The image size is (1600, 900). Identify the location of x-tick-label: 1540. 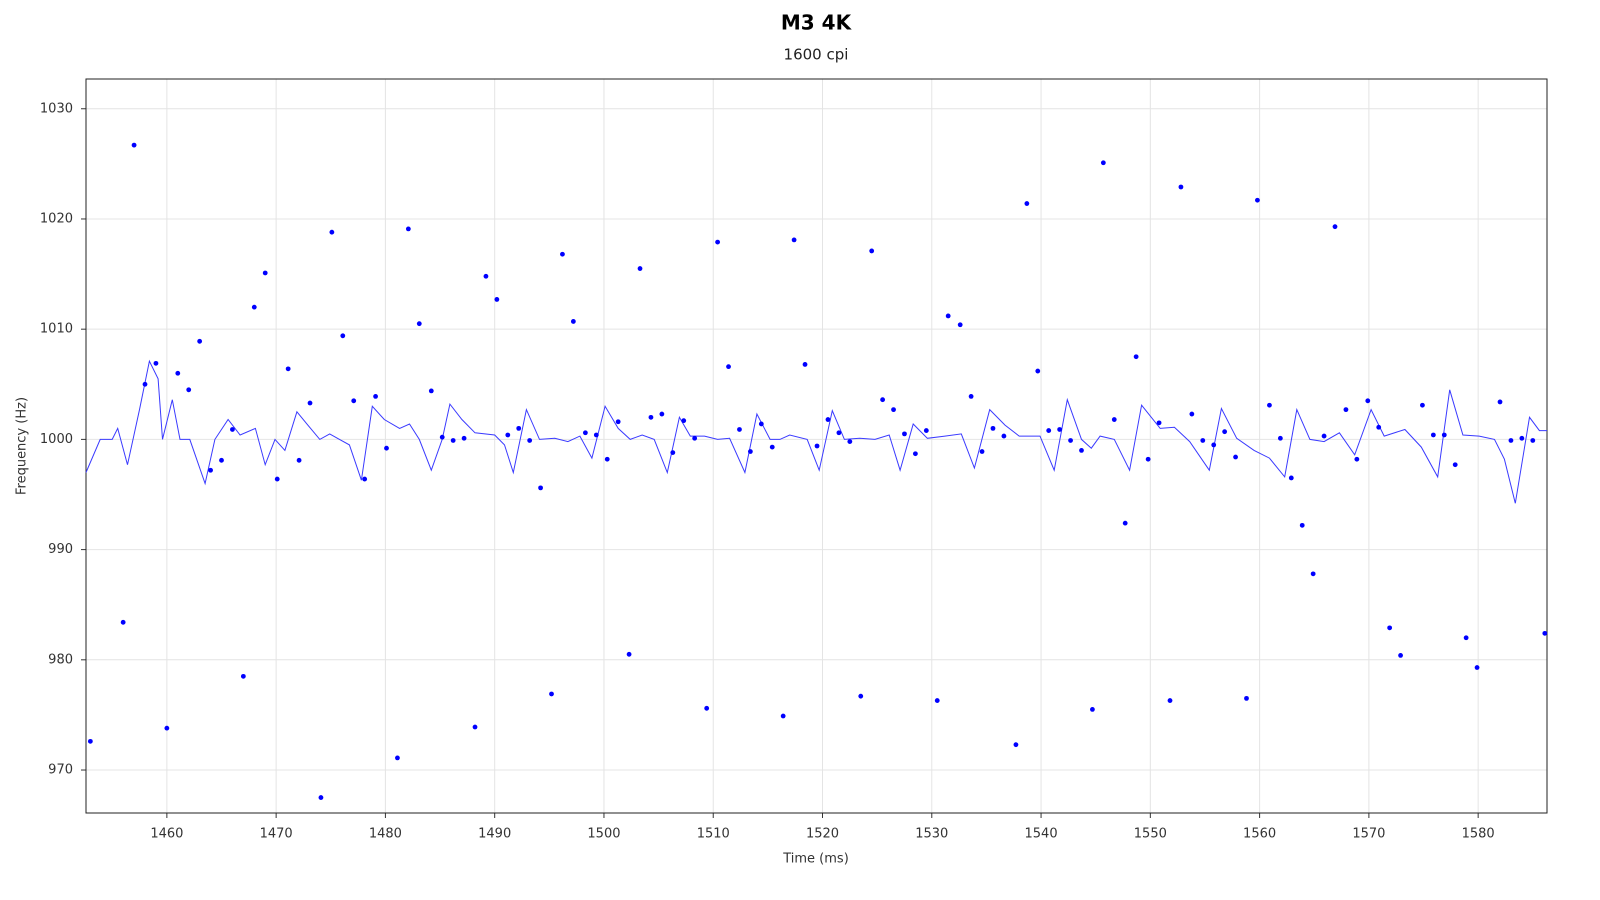
(1041, 834).